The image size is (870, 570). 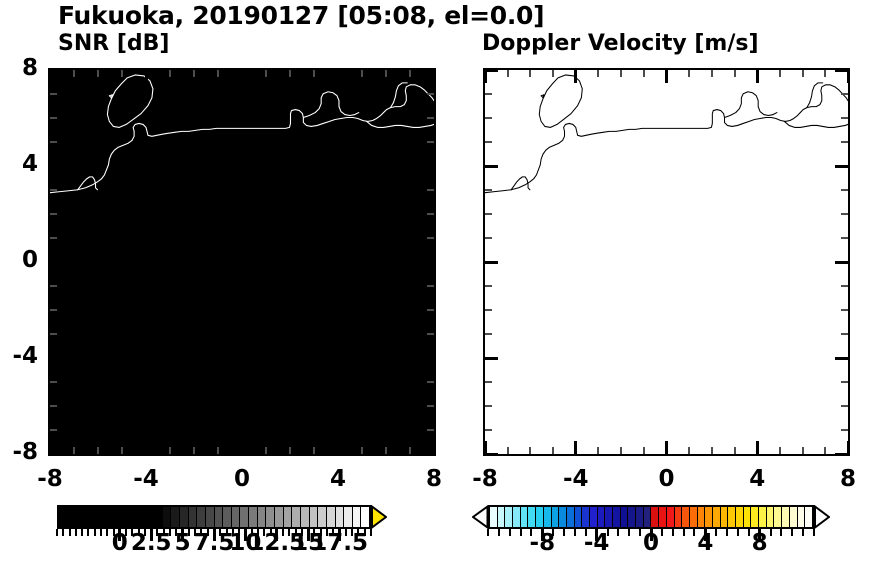 I want to click on snr-colorbar-tick-label-3: 7.5, so click(x=214, y=543).